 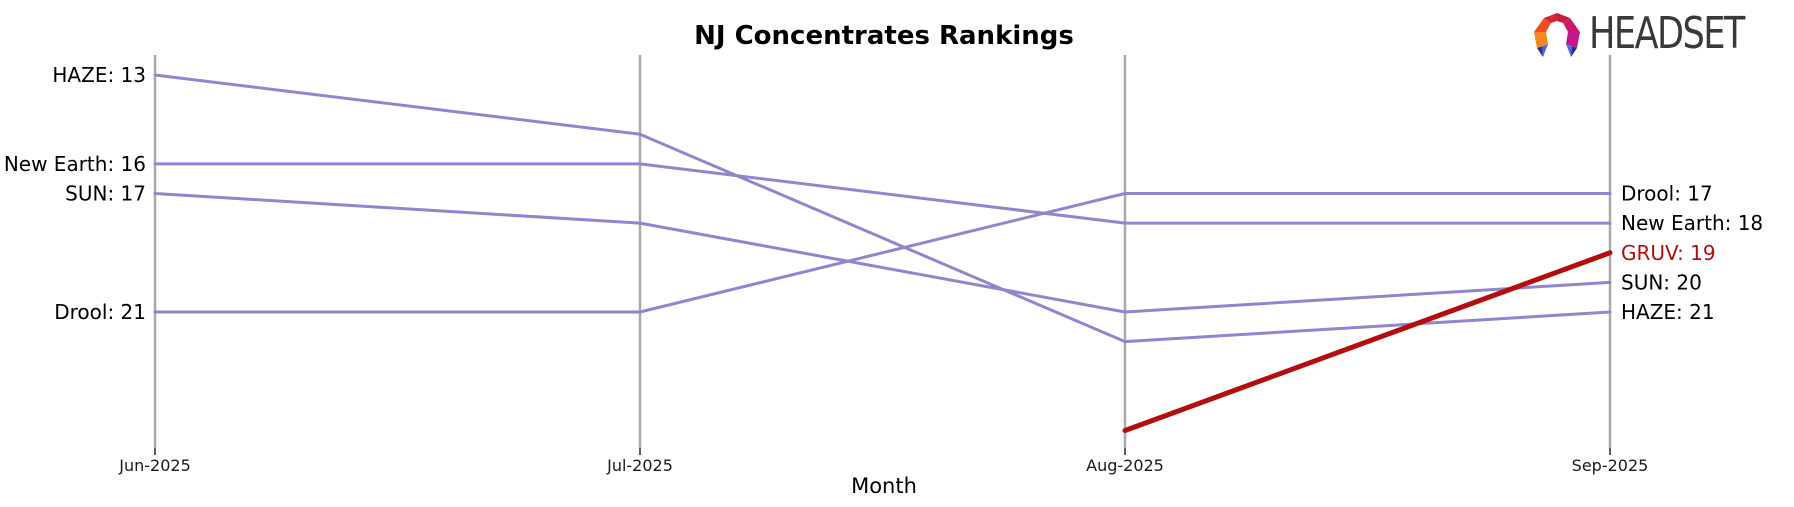 What do you see at coordinates (639, 465) in the screenshot?
I see `x-tick-label: Jul-2025` at bounding box center [639, 465].